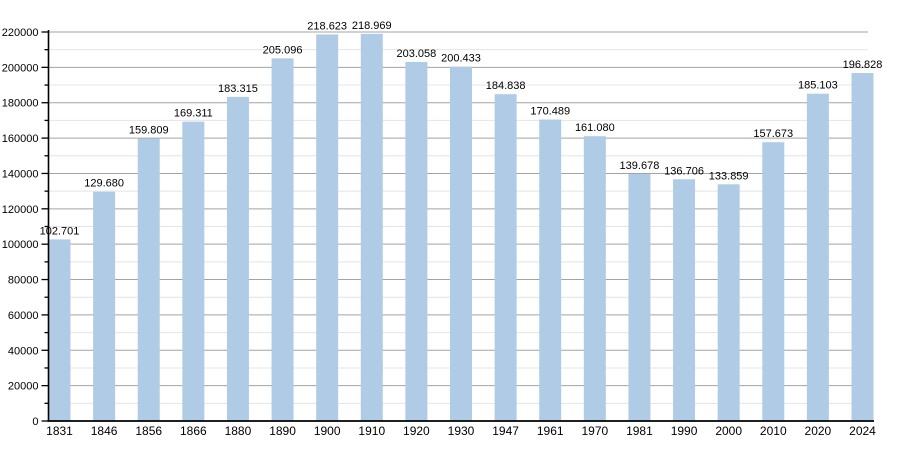 This screenshot has height=450, width=900. What do you see at coordinates (417, 54) in the screenshot?
I see `bar-value-label: 203.058` at bounding box center [417, 54].